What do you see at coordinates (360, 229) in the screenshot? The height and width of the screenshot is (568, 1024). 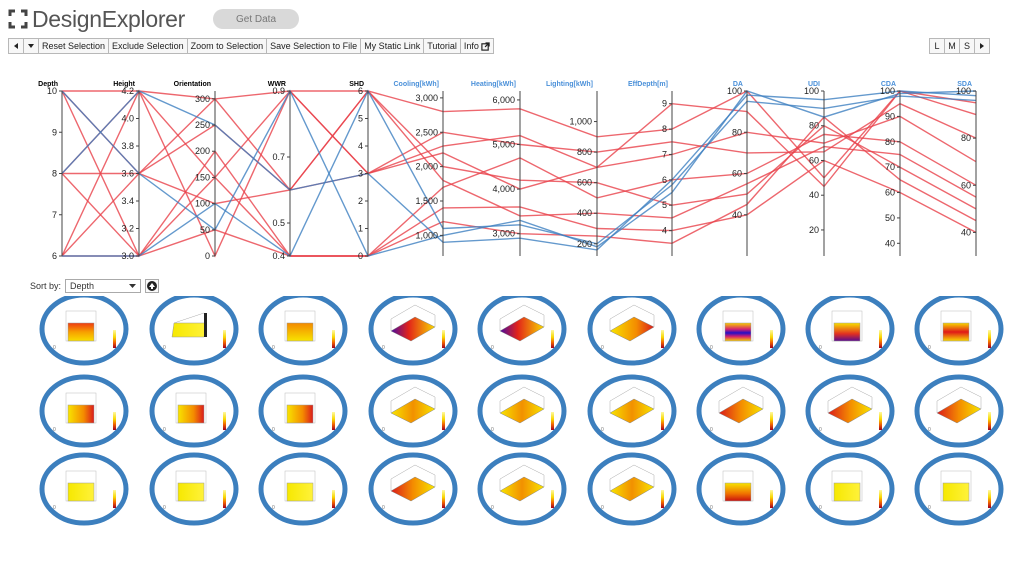 I see `pc-tick-label: 1` at bounding box center [360, 229].